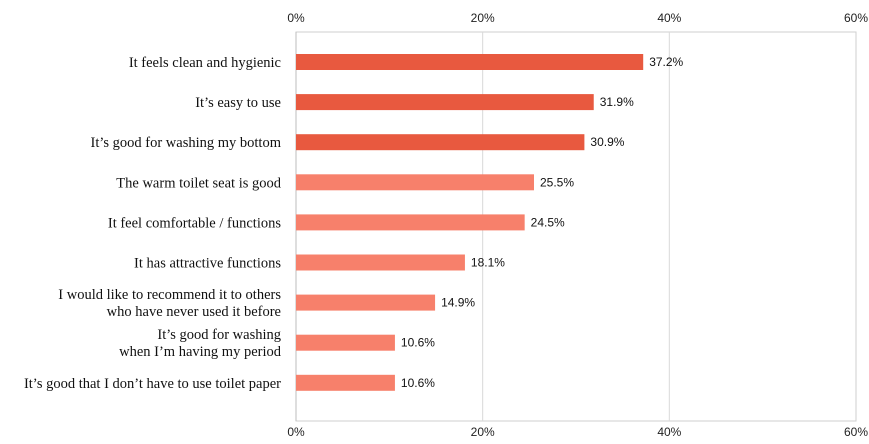 The image size is (869, 444). I want to click on category-label-7-line-0: It’s good for washing, so click(219, 335).